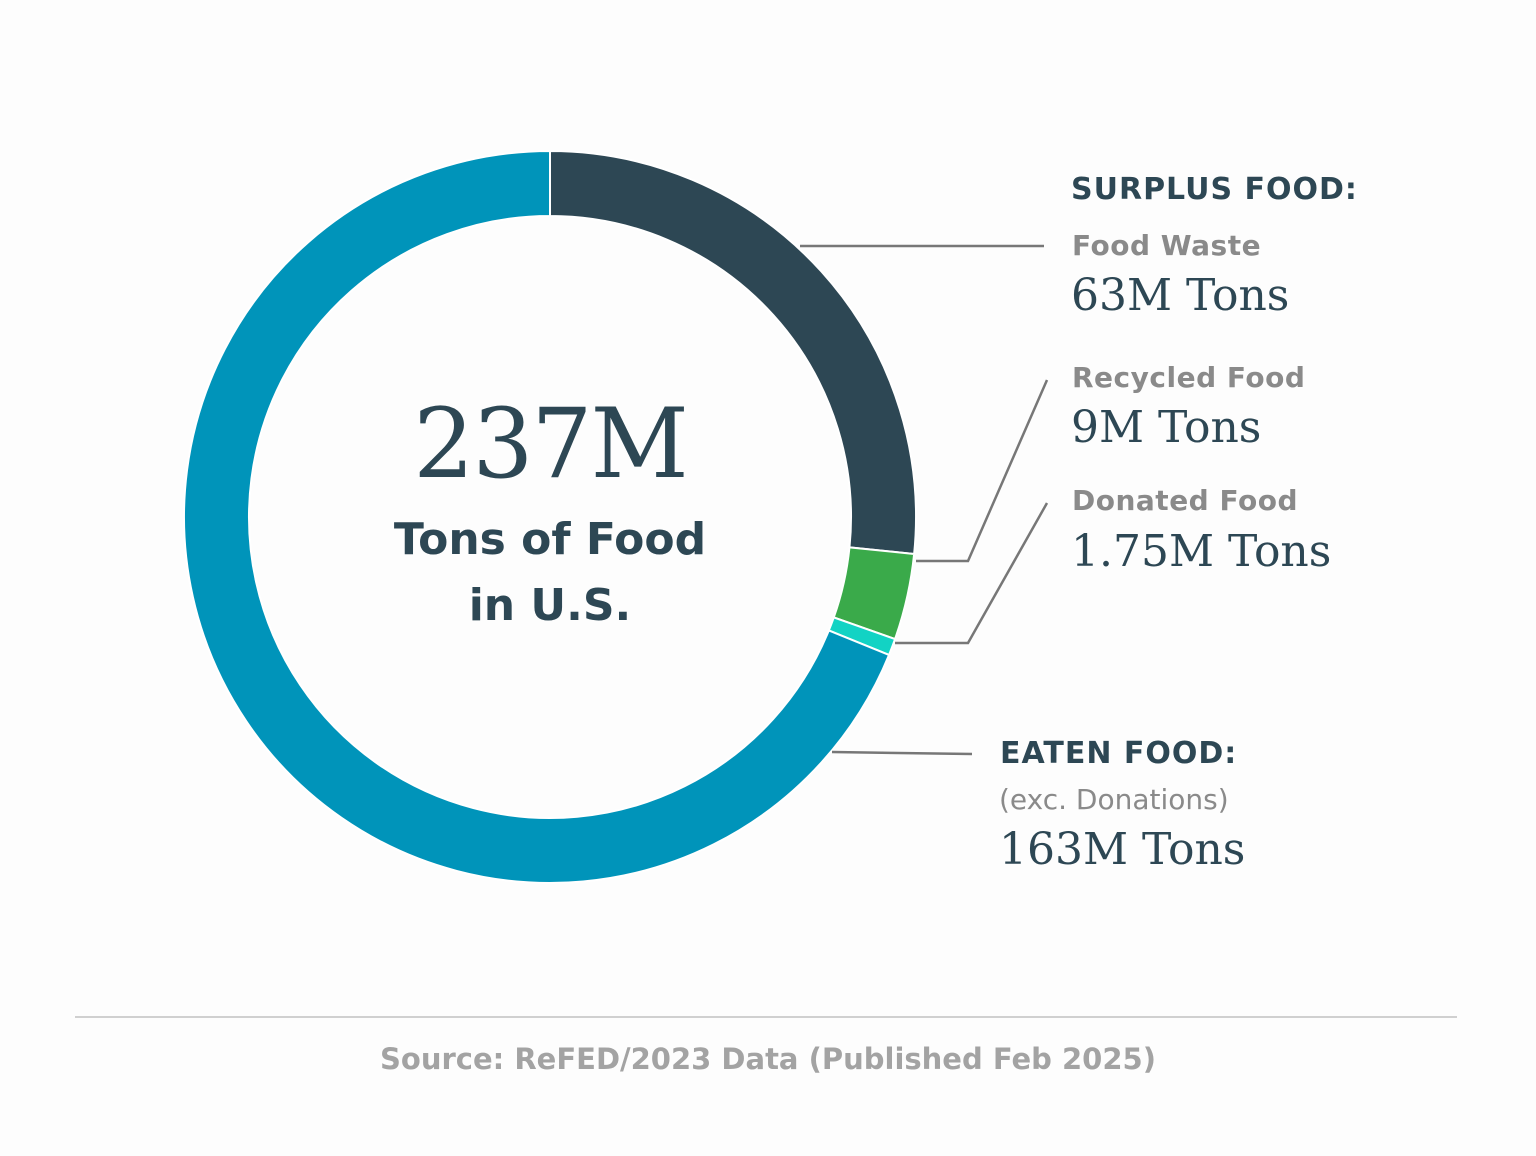 The width and height of the screenshot is (1536, 1156). Describe the element at coordinates (550, 539) in the screenshot. I see `center-label-line1: Tons of Food` at that location.